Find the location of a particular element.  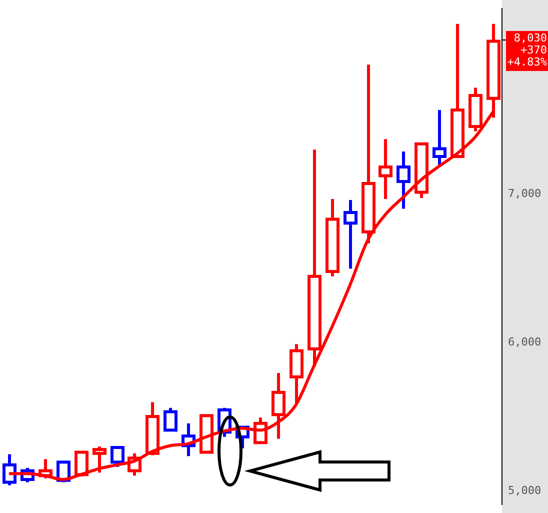

y-tick-label: 6,000 is located at coordinates (525, 341).